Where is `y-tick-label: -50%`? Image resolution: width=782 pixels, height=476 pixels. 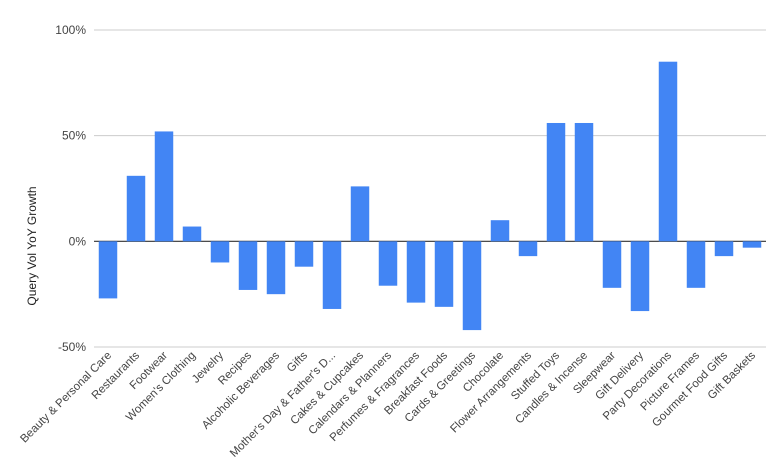
y-tick-label: -50% is located at coordinates (72, 347).